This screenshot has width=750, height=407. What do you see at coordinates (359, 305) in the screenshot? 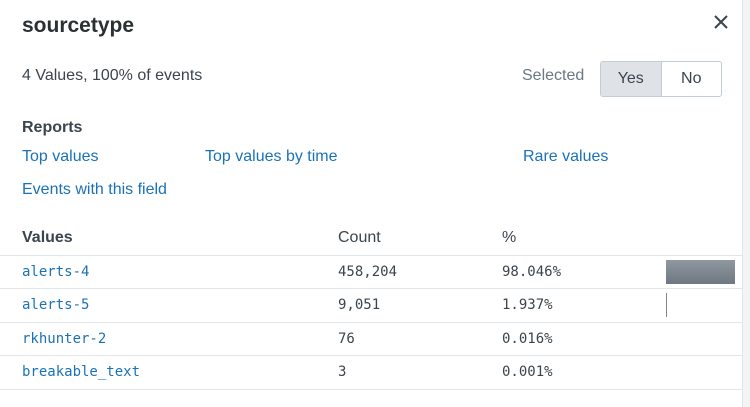
I see `count-cell: 9,051` at bounding box center [359, 305].